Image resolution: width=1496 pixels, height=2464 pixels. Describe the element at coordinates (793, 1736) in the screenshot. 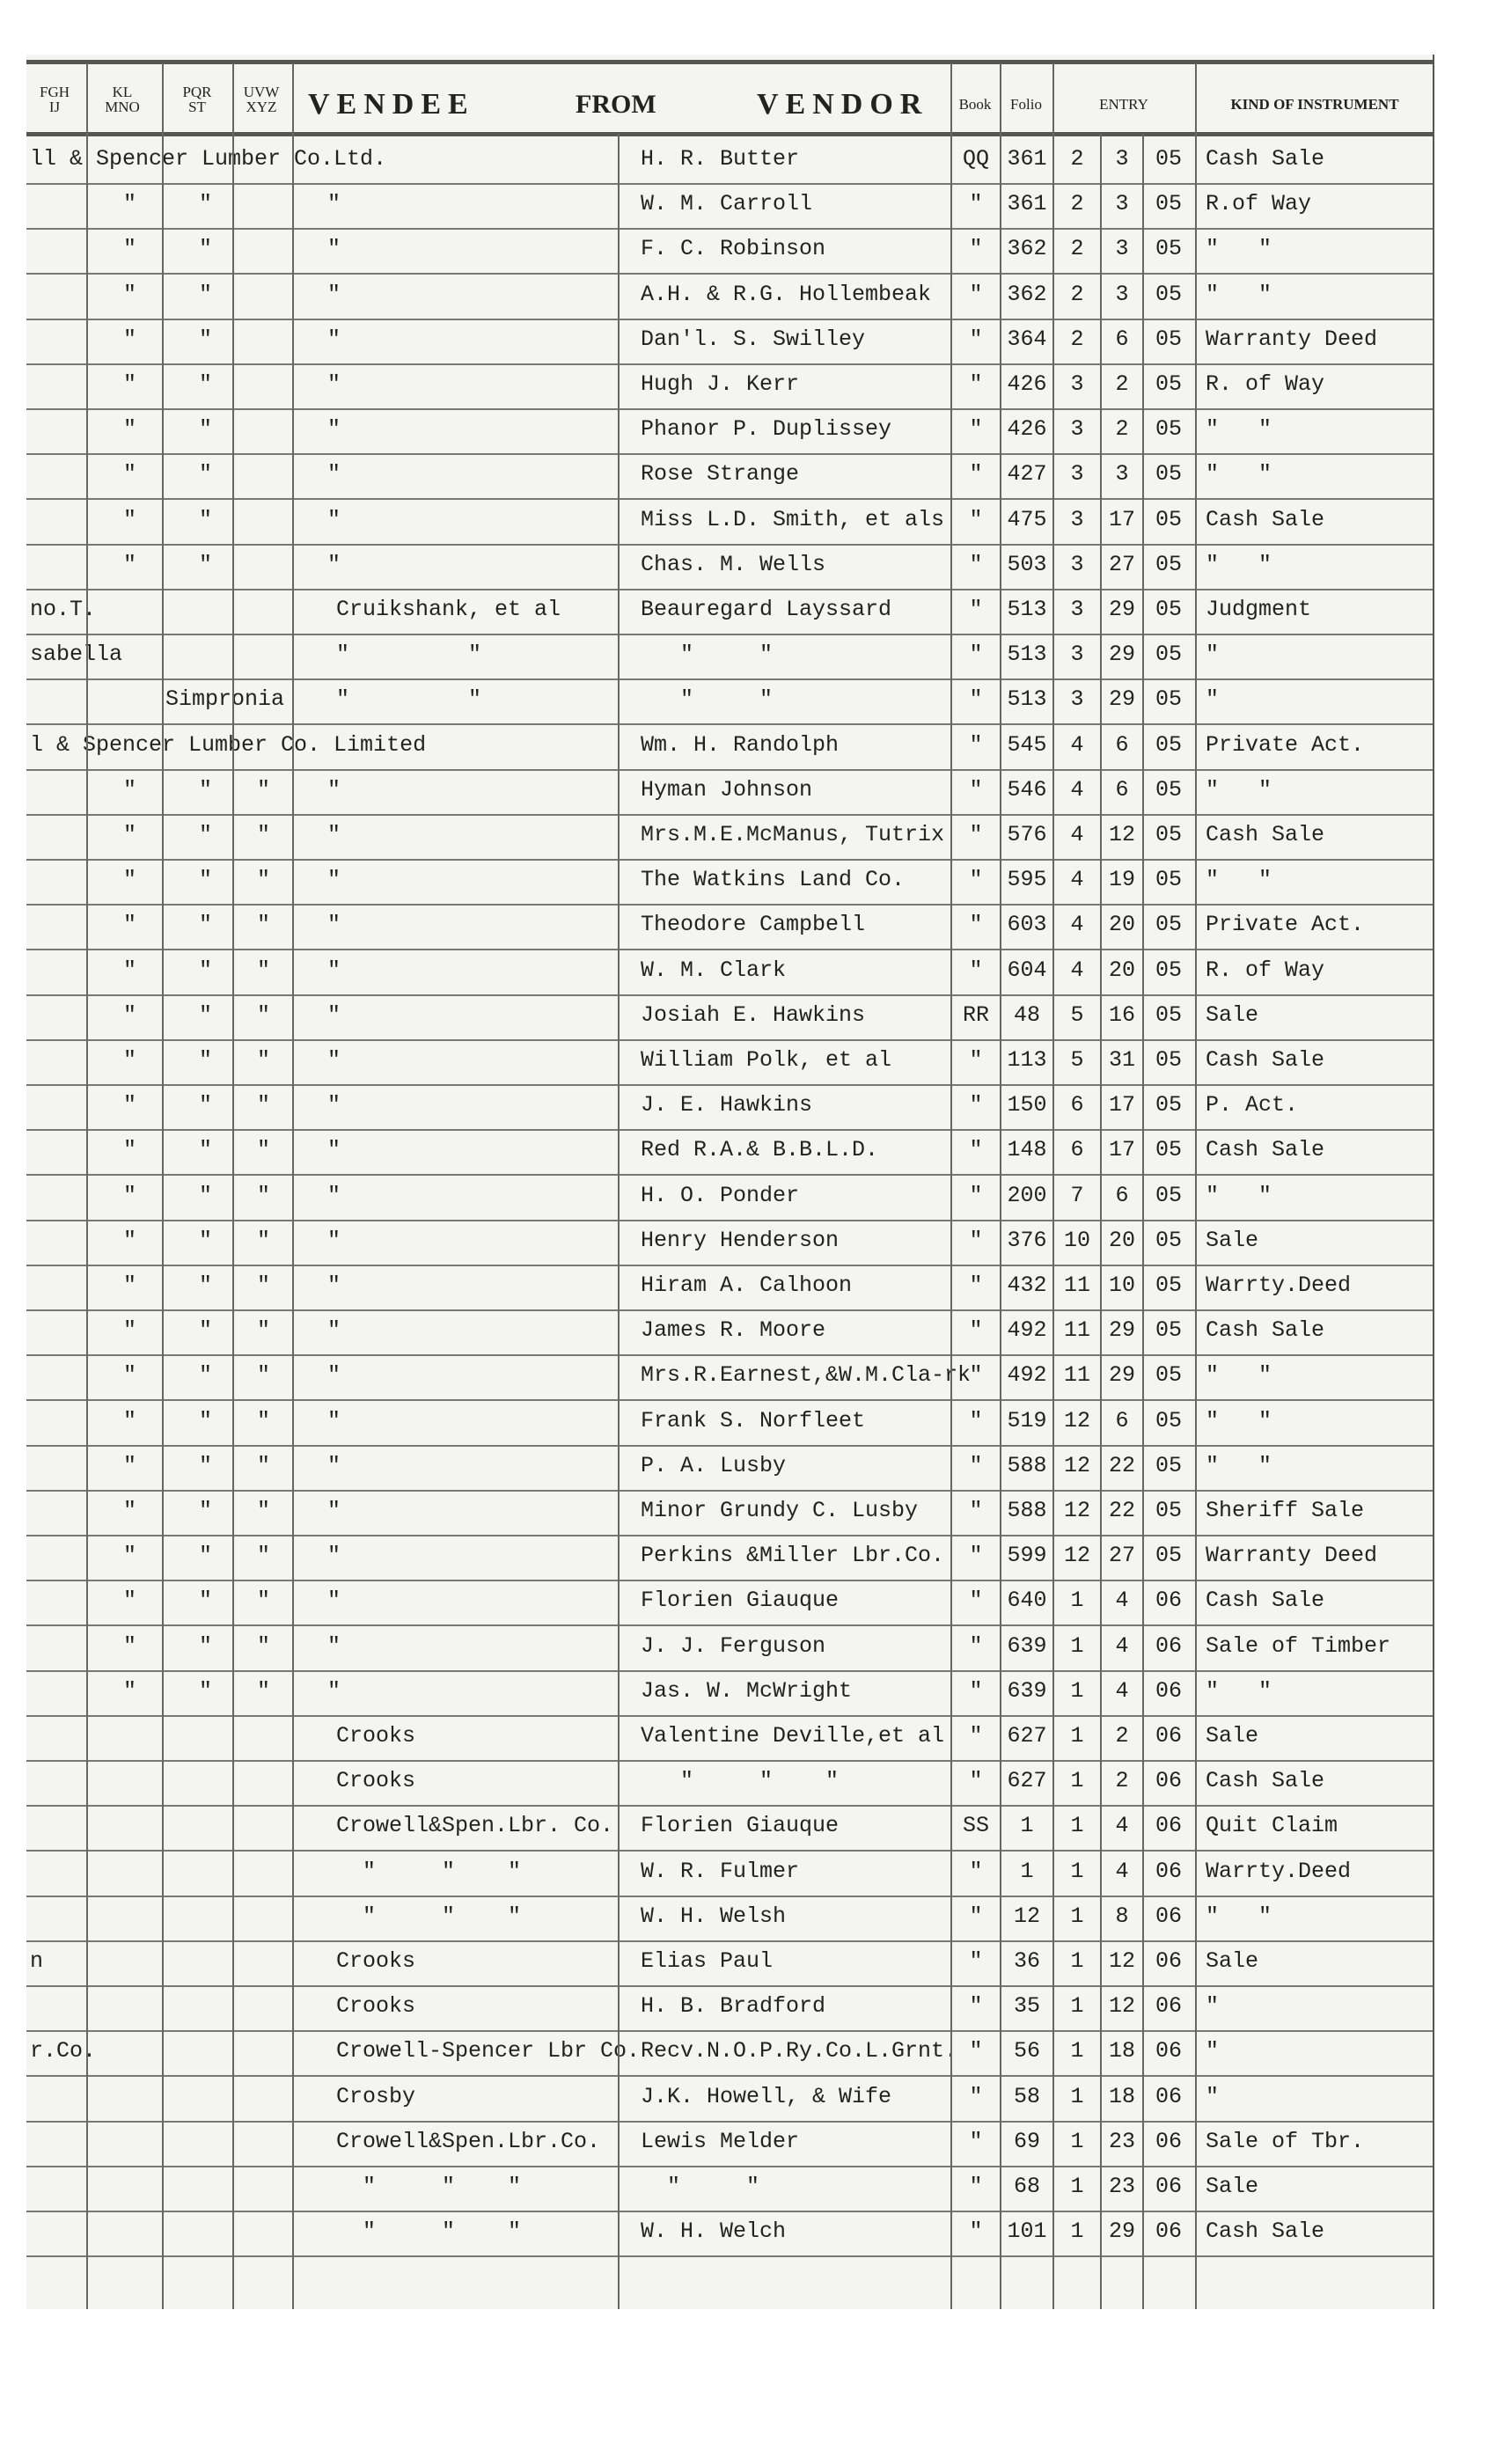

I see `vendor-cell: Valentine Deville,et al` at that location.